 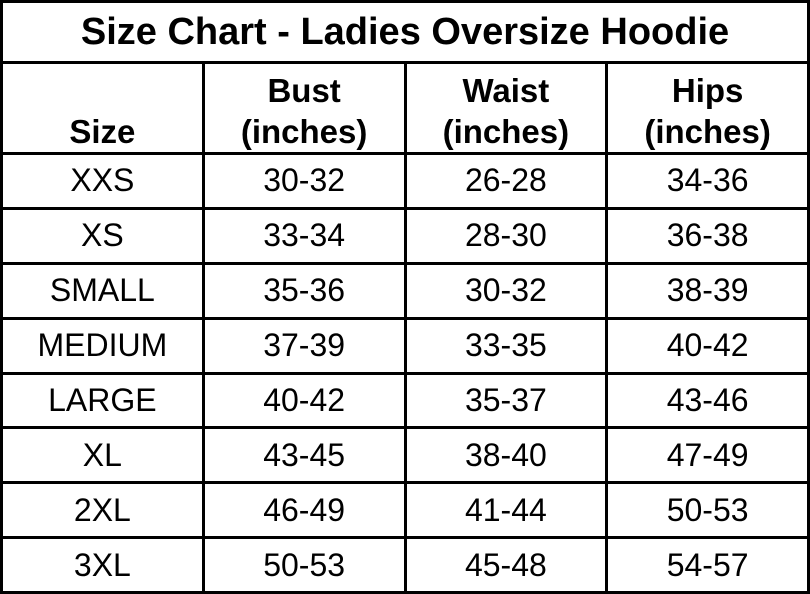 What do you see at coordinates (102, 108) in the screenshot?
I see `column-header-size: Size` at bounding box center [102, 108].